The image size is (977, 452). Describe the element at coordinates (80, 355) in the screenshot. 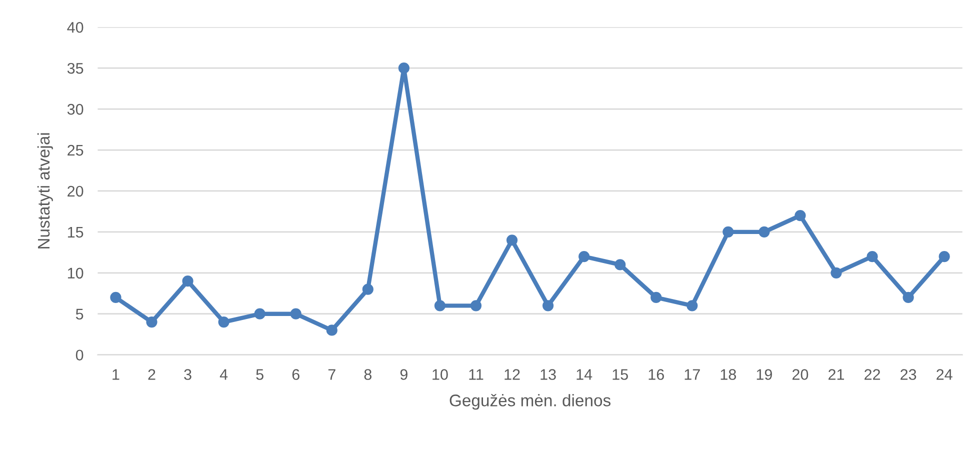

I see `y-tick-label: 0` at that location.